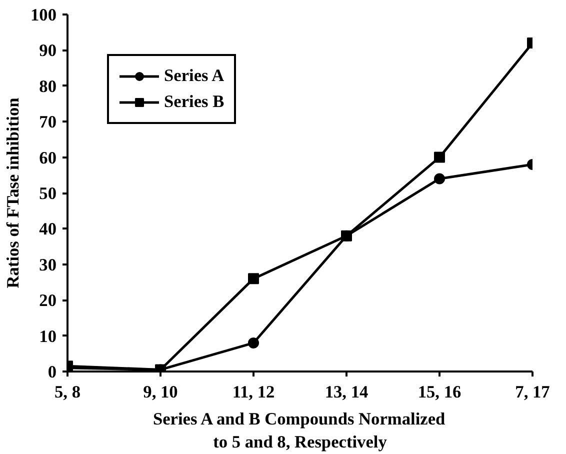  I want to click on x-tick-label: 7, 17, so click(532, 392).